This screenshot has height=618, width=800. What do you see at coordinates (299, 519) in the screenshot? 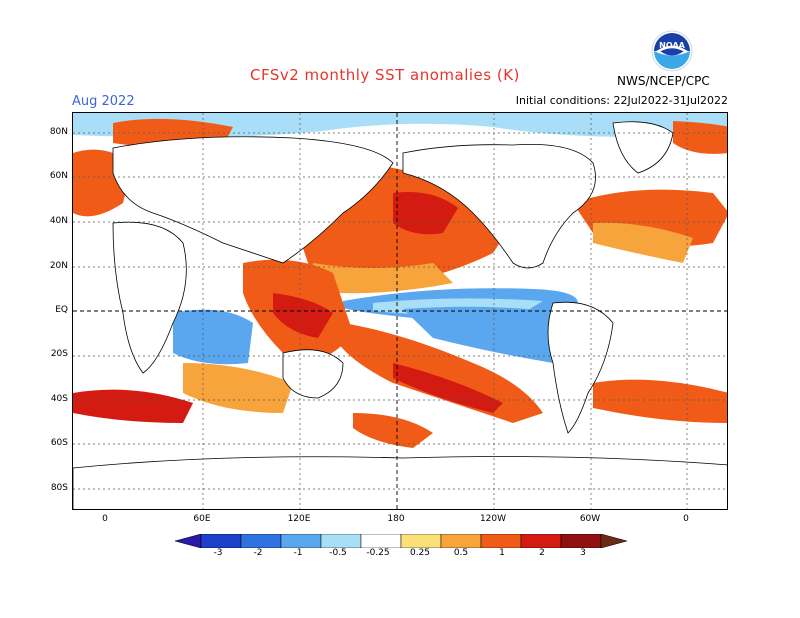
I see `lon-label: 120E` at bounding box center [299, 519].